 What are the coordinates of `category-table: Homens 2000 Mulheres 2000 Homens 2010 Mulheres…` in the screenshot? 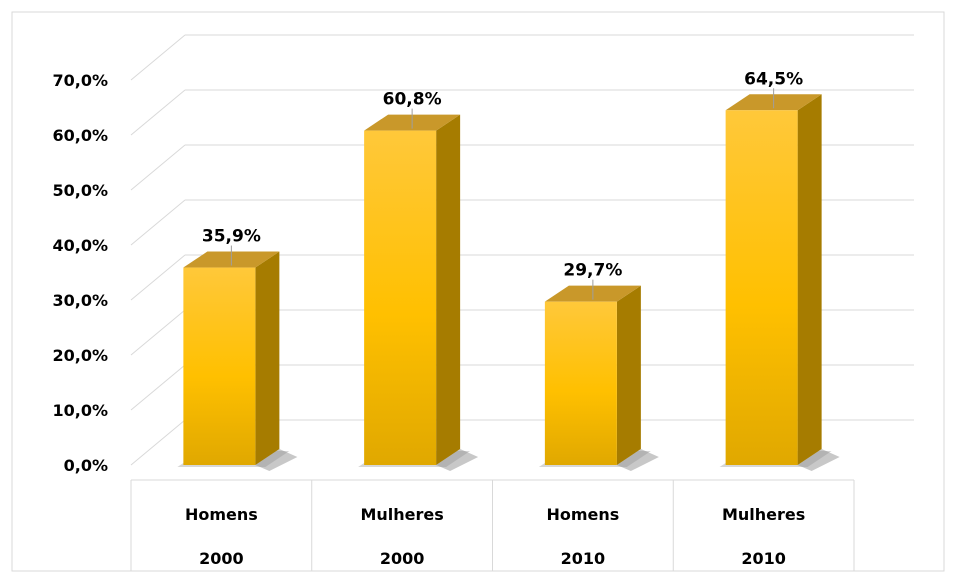 It's located at (492, 525).